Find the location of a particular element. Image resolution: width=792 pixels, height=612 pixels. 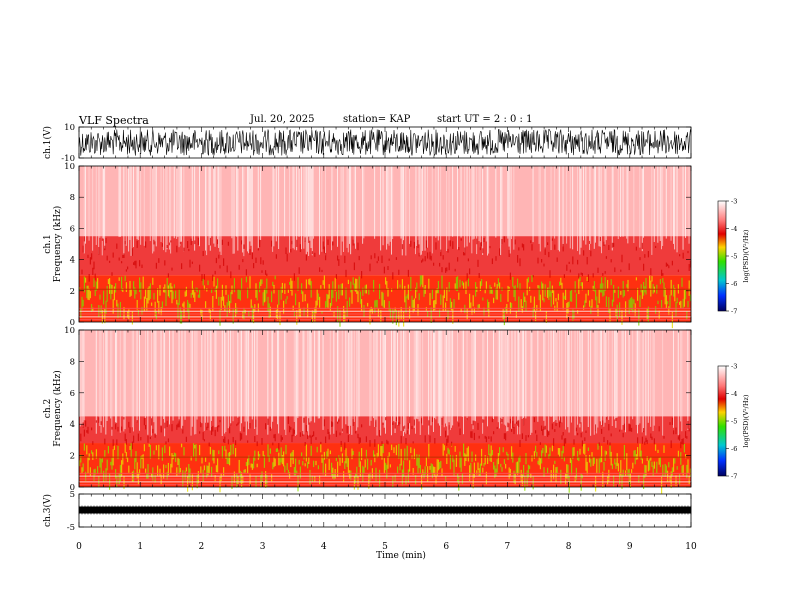

x-tick-label: 2 is located at coordinates (202, 547).